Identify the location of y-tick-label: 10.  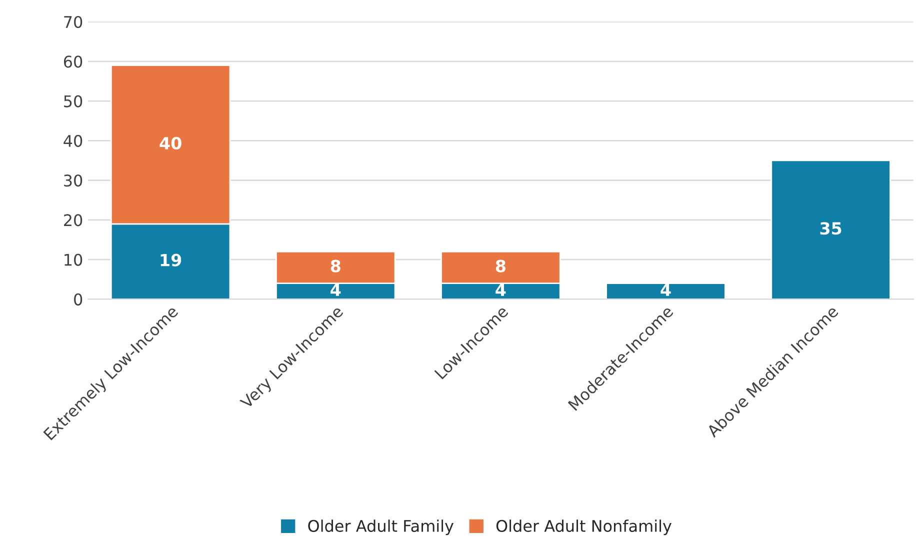
(73, 260).